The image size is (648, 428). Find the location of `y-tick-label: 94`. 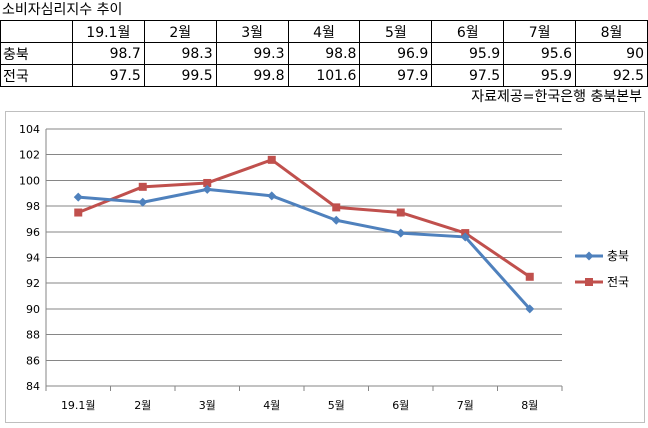

y-tick-label: 94 is located at coordinates (33, 258).